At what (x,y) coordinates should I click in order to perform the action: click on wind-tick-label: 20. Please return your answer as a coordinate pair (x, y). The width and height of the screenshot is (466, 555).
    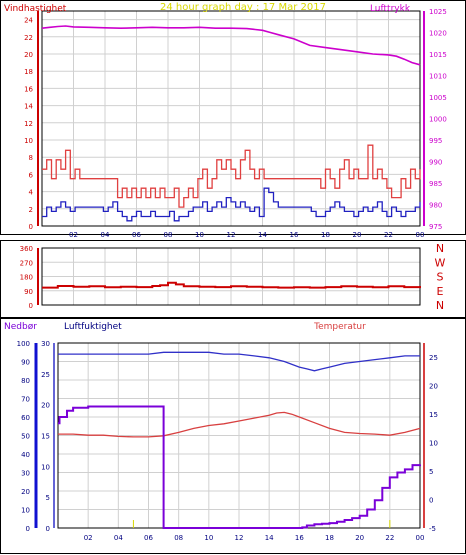
    Looking at the image, I should click on (28, 55).